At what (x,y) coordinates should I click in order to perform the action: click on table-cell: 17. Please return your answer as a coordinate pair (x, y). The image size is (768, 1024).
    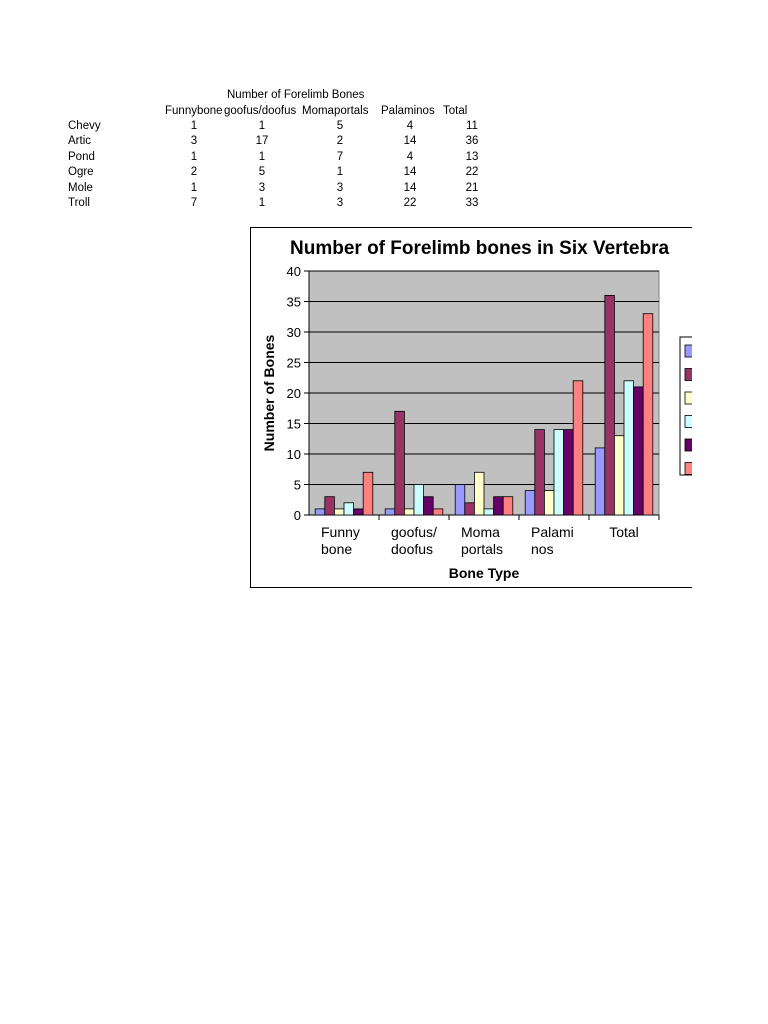
    Looking at the image, I should click on (262, 141).